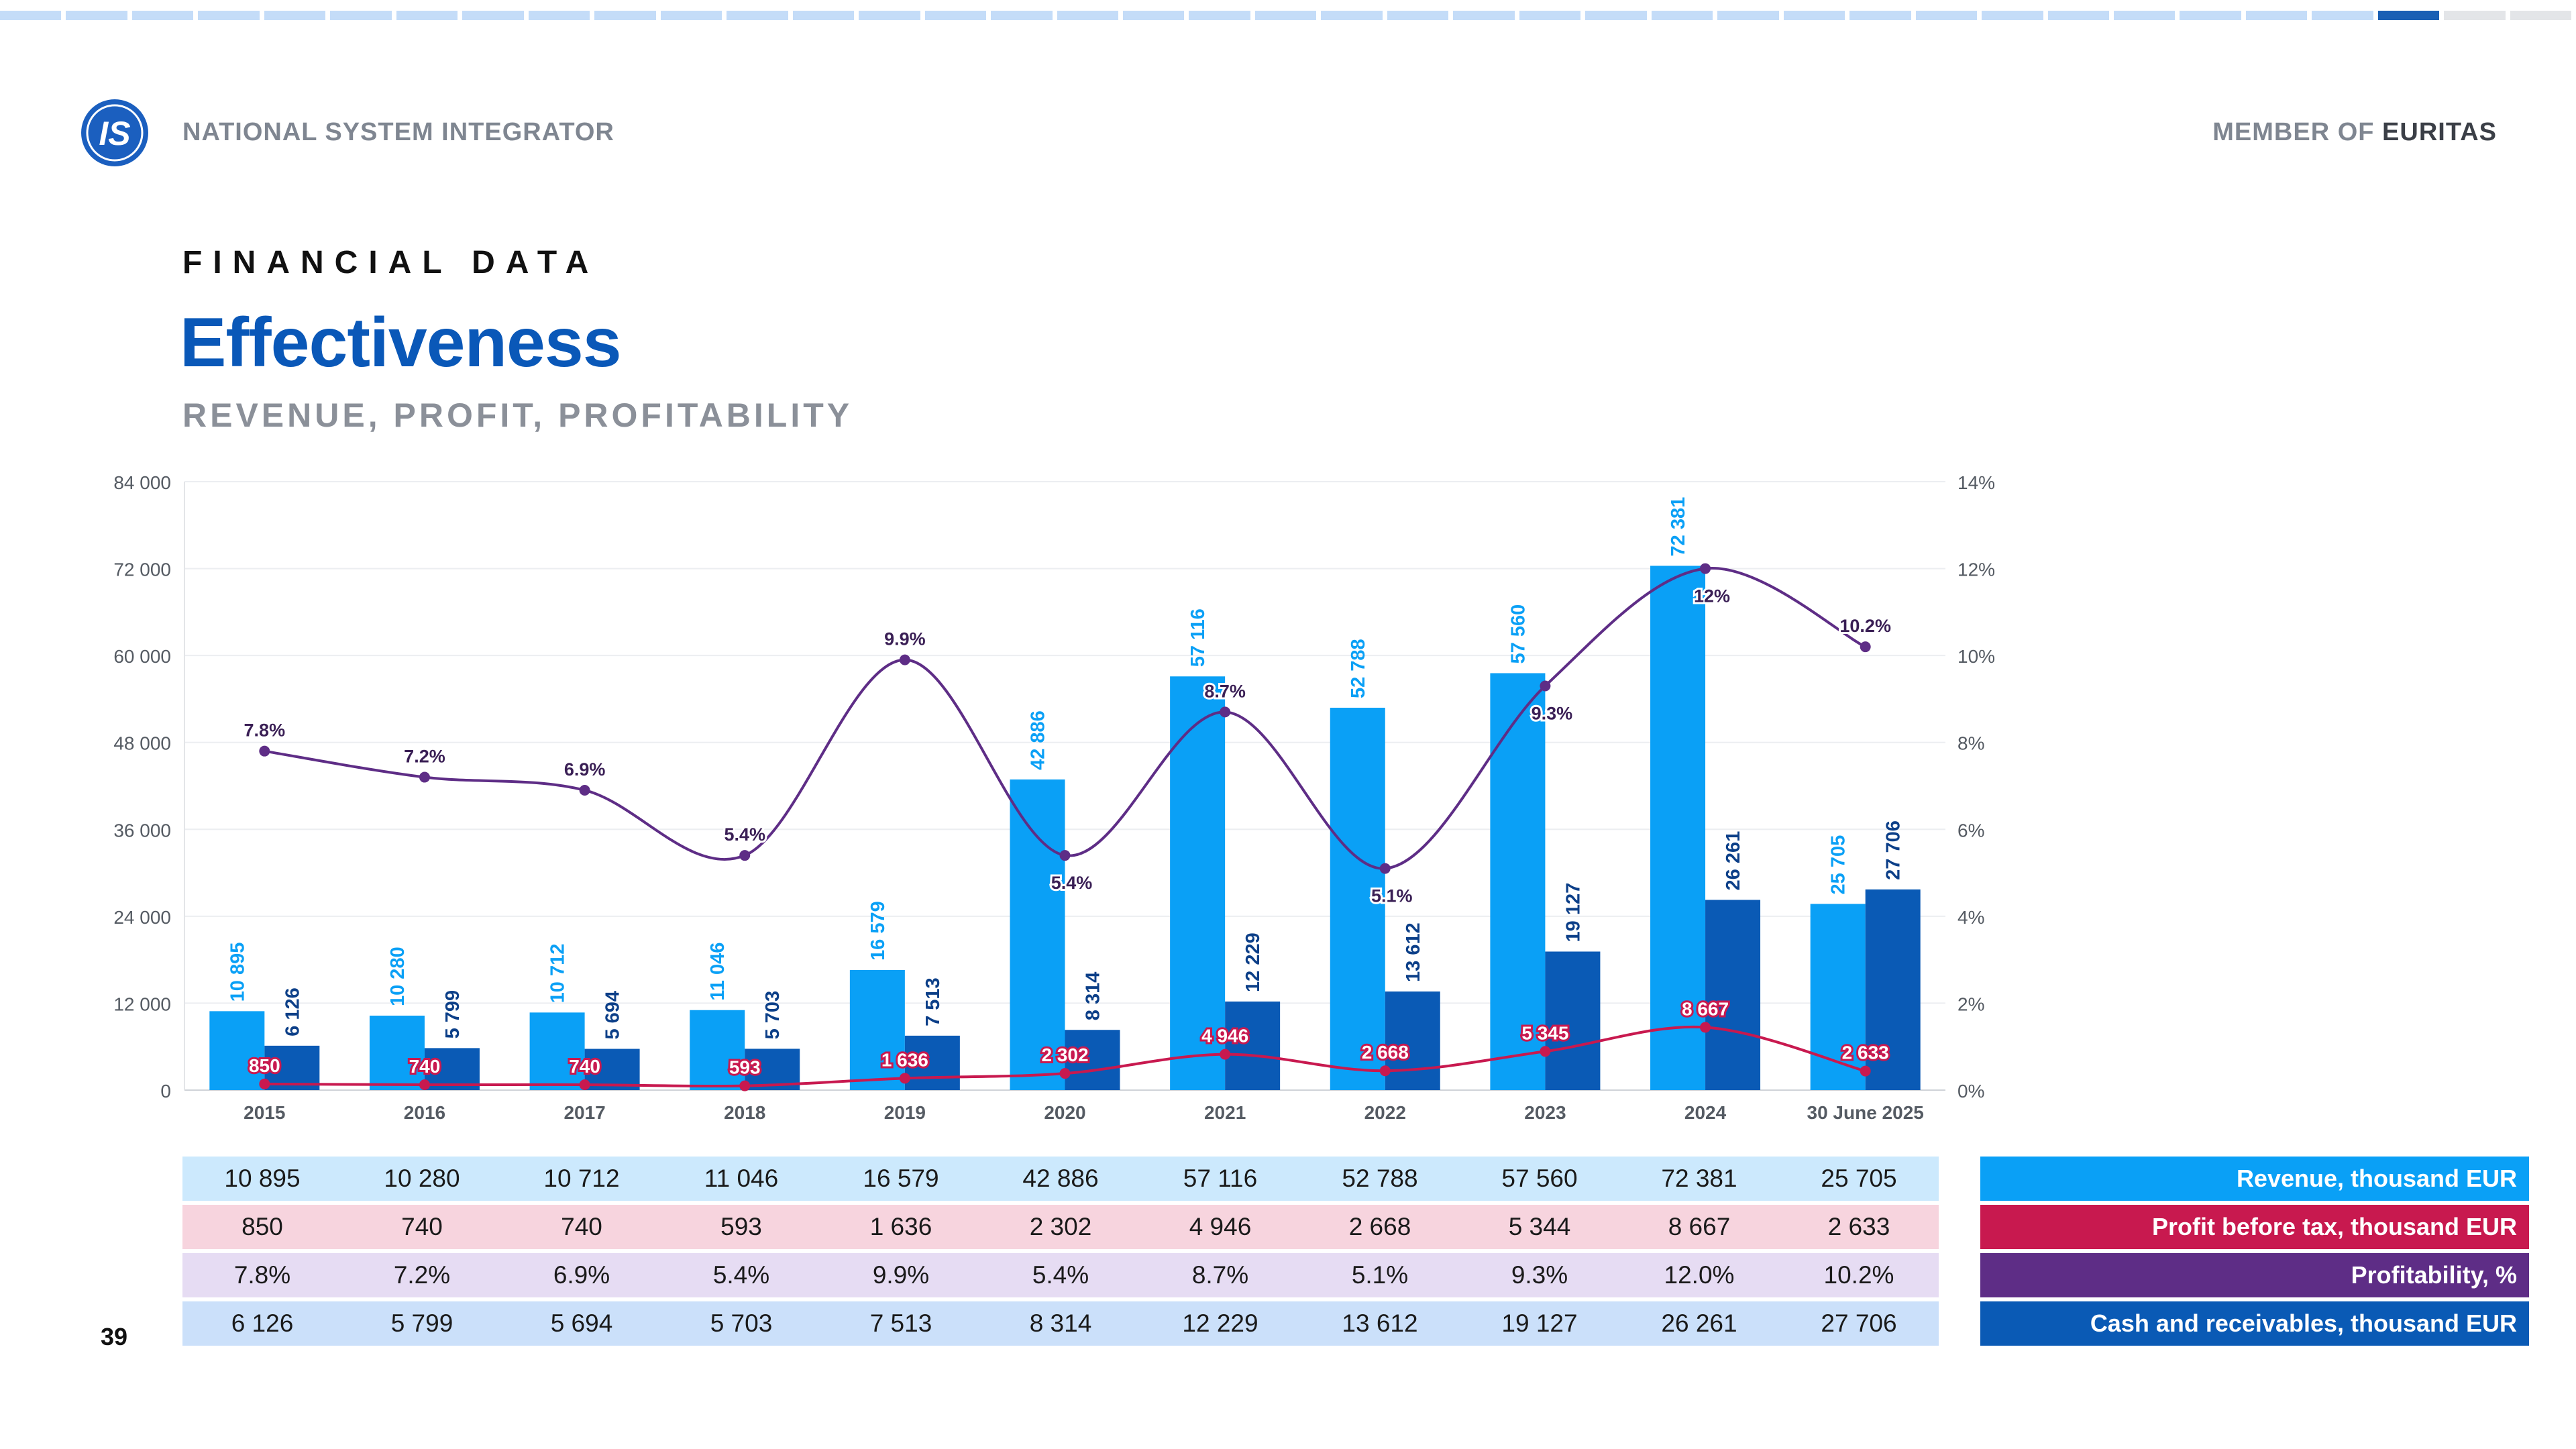 The width and height of the screenshot is (2576, 1449). What do you see at coordinates (2254, 1275) in the screenshot?
I see `legend-label-profitability: Profitability, %` at bounding box center [2254, 1275].